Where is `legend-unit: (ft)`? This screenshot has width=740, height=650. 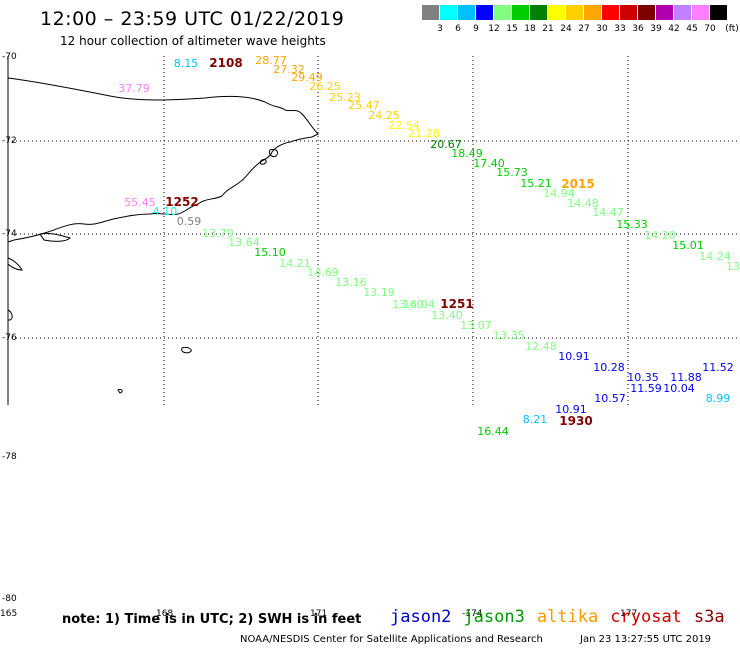 legend-unit: (ft) is located at coordinates (732, 29).